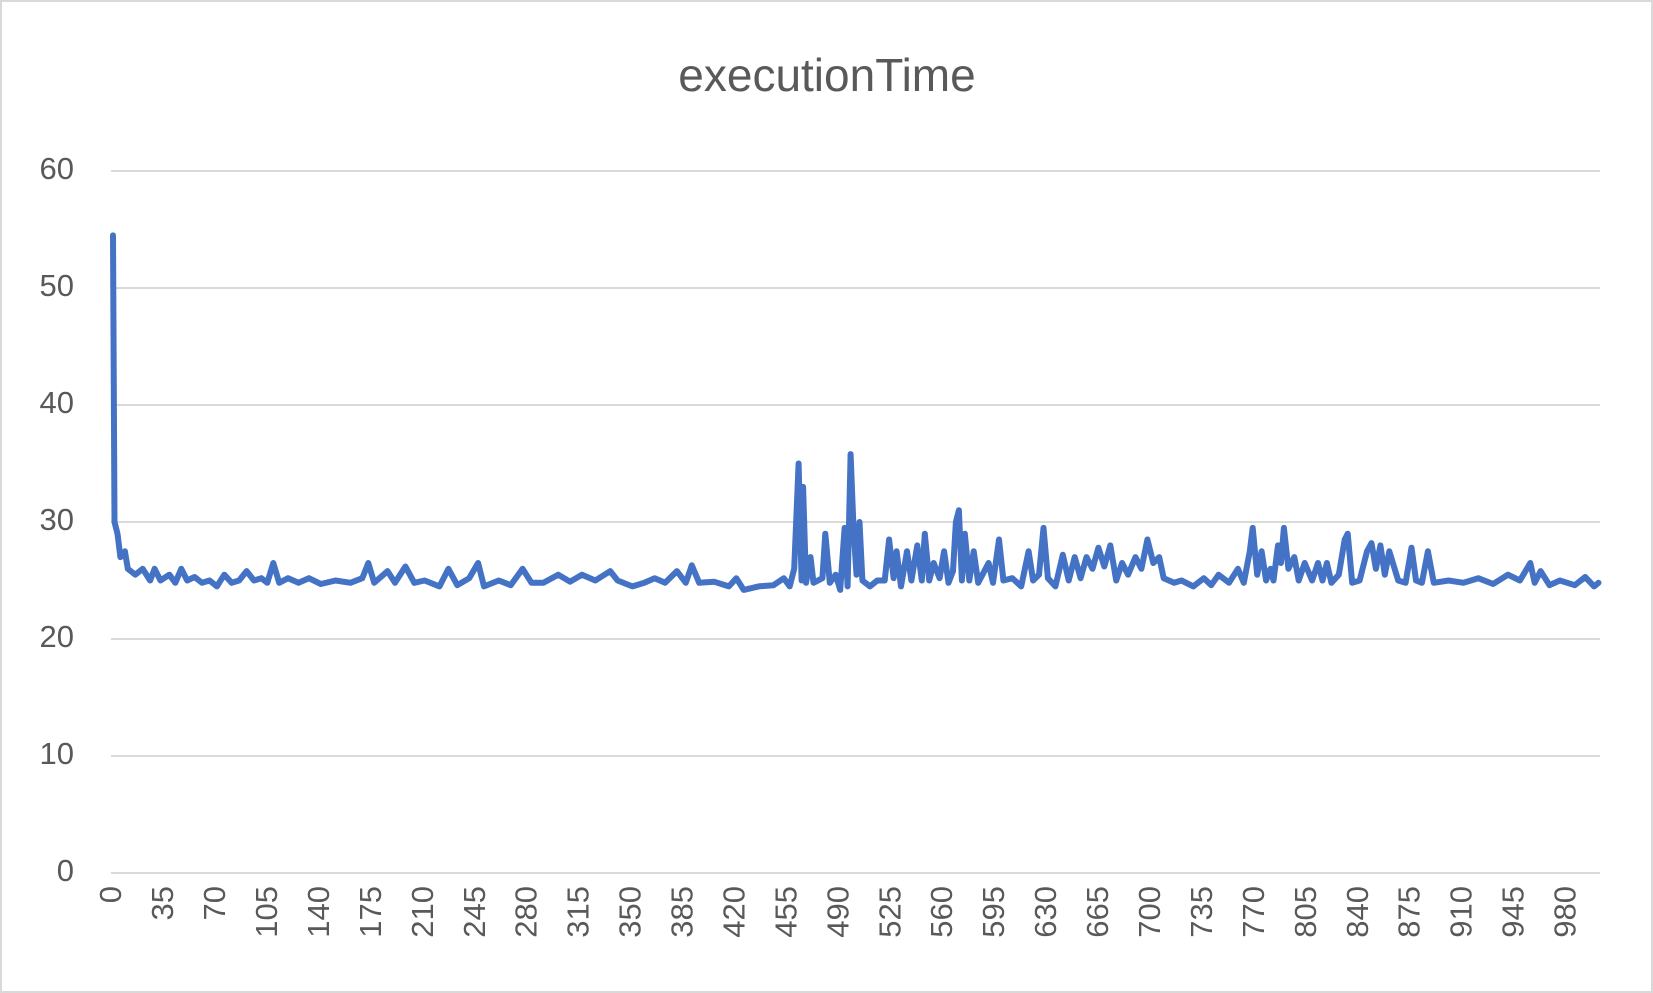 This screenshot has width=1653, height=993. I want to click on x-tick-label: 315, so click(578, 912).